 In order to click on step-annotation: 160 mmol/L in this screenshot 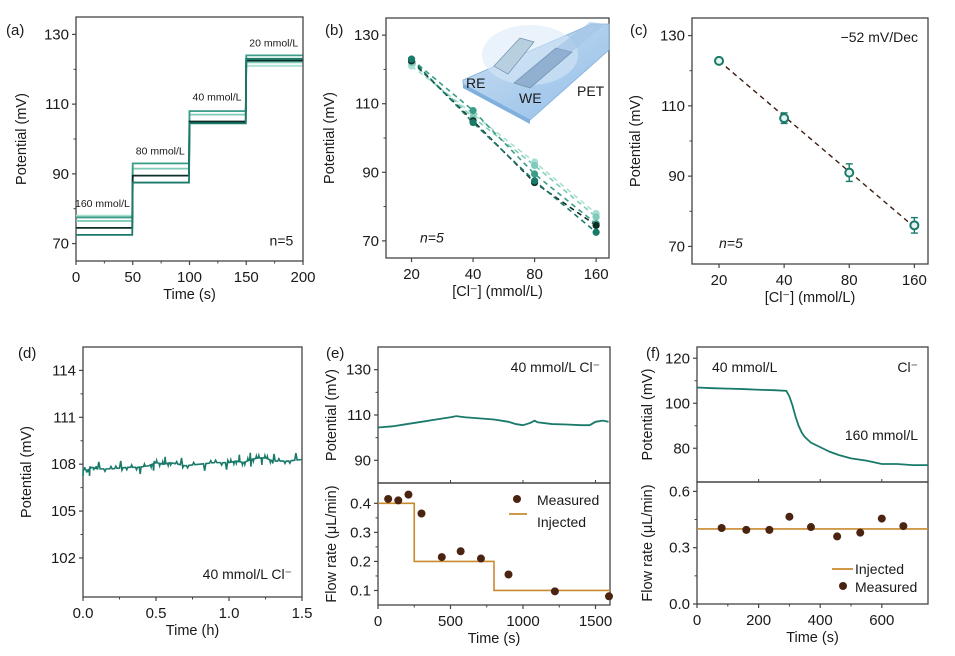, I will do `click(102, 204)`.